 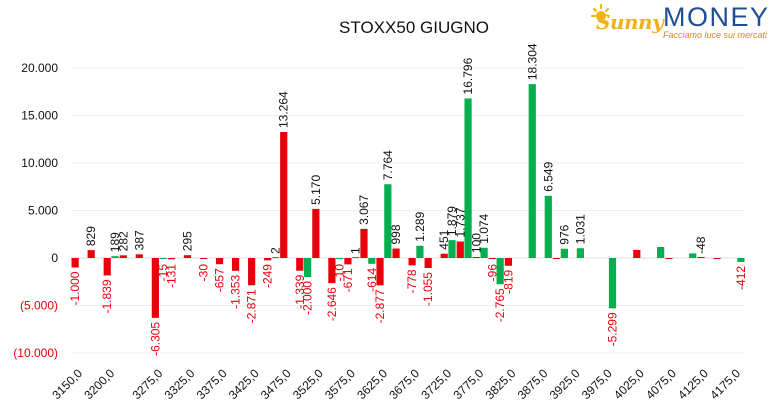 What do you see at coordinates (43, 211) in the screenshot?
I see `y-tick-label: 5.000` at bounding box center [43, 211].